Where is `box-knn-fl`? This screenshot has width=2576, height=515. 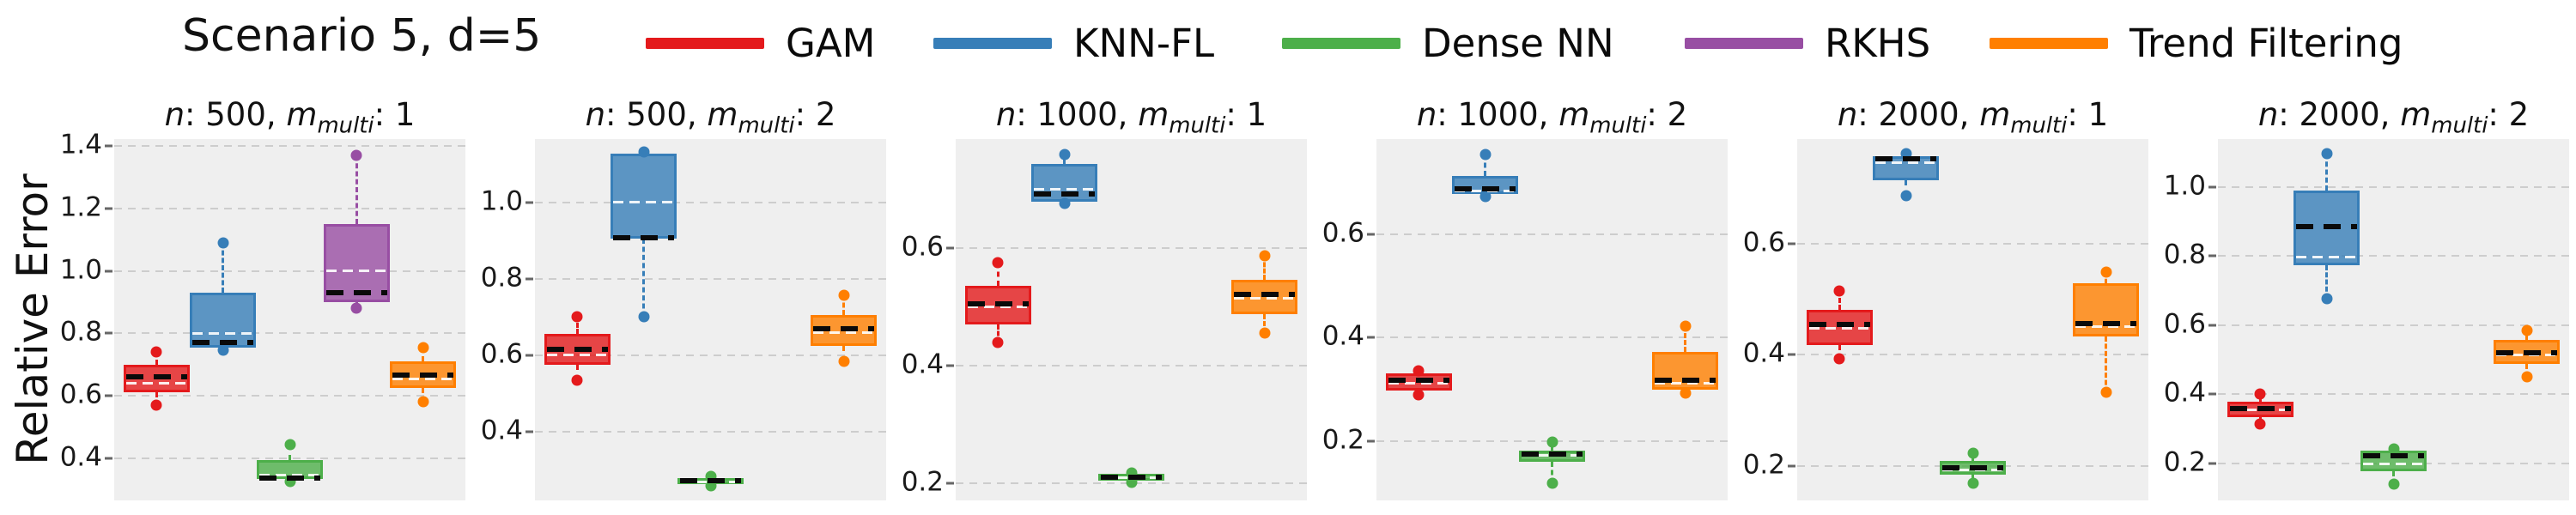
box-knn-fl is located at coordinates (644, 196).